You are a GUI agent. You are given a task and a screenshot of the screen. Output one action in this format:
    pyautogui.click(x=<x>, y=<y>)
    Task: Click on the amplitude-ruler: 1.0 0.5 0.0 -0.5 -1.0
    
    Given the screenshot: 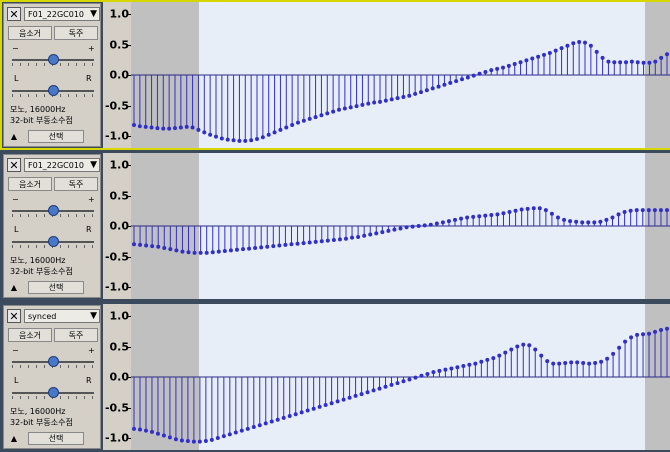 What is the action you would take?
    pyautogui.click(x=117, y=226)
    